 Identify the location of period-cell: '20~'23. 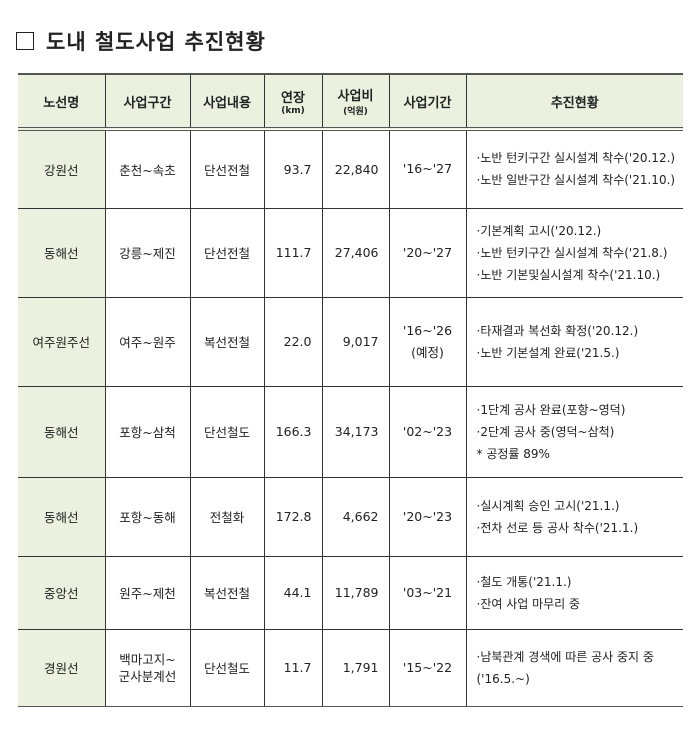
(427, 516).